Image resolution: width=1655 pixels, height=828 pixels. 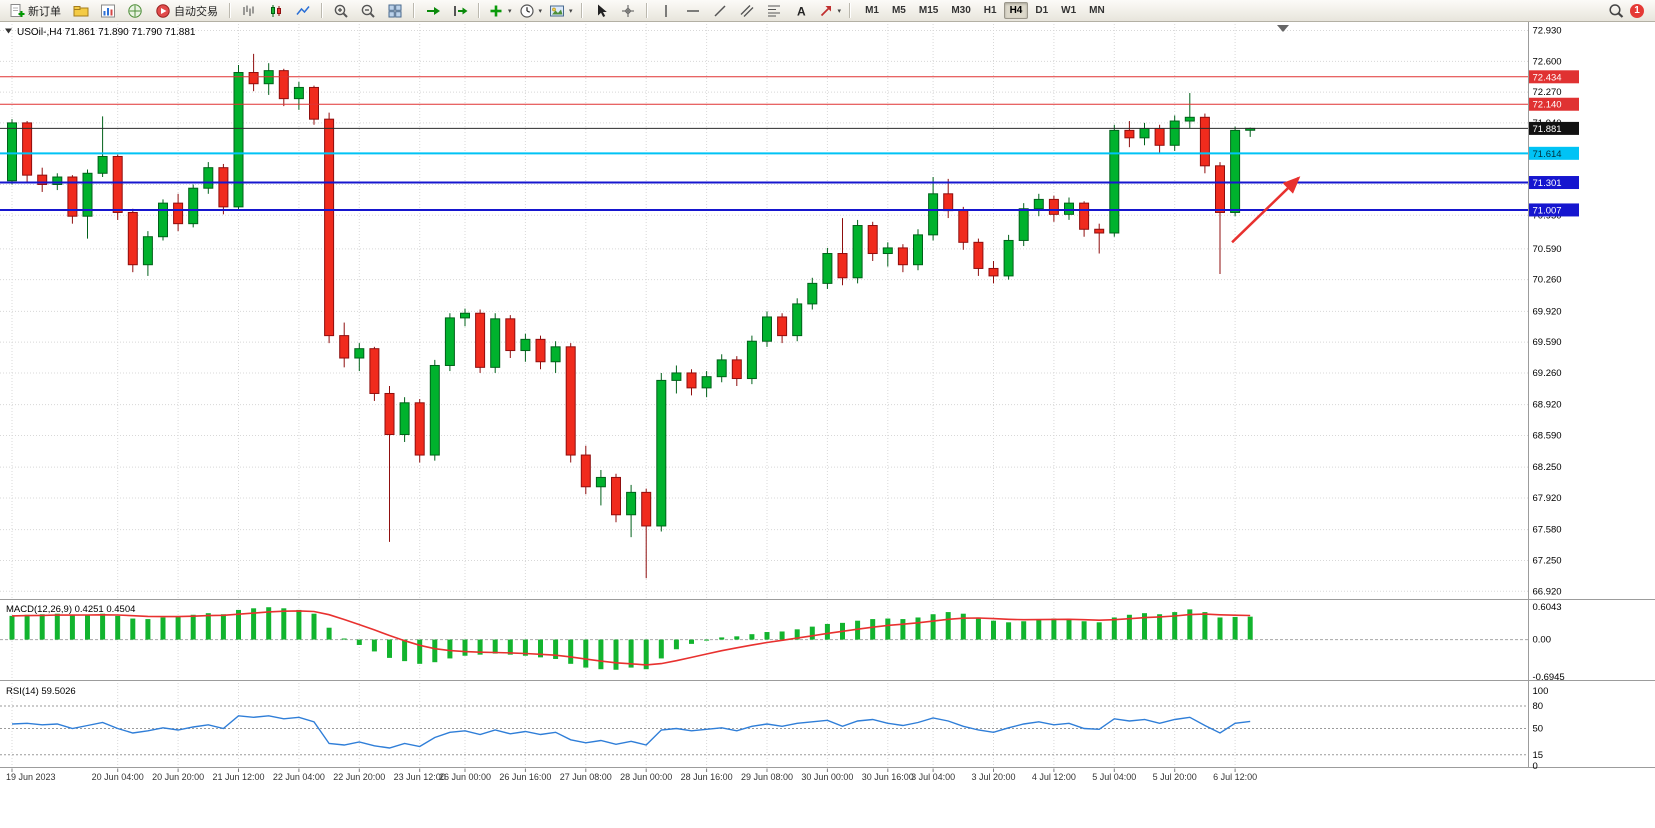 I want to click on notification-badge: 1, so click(x=1637, y=10).